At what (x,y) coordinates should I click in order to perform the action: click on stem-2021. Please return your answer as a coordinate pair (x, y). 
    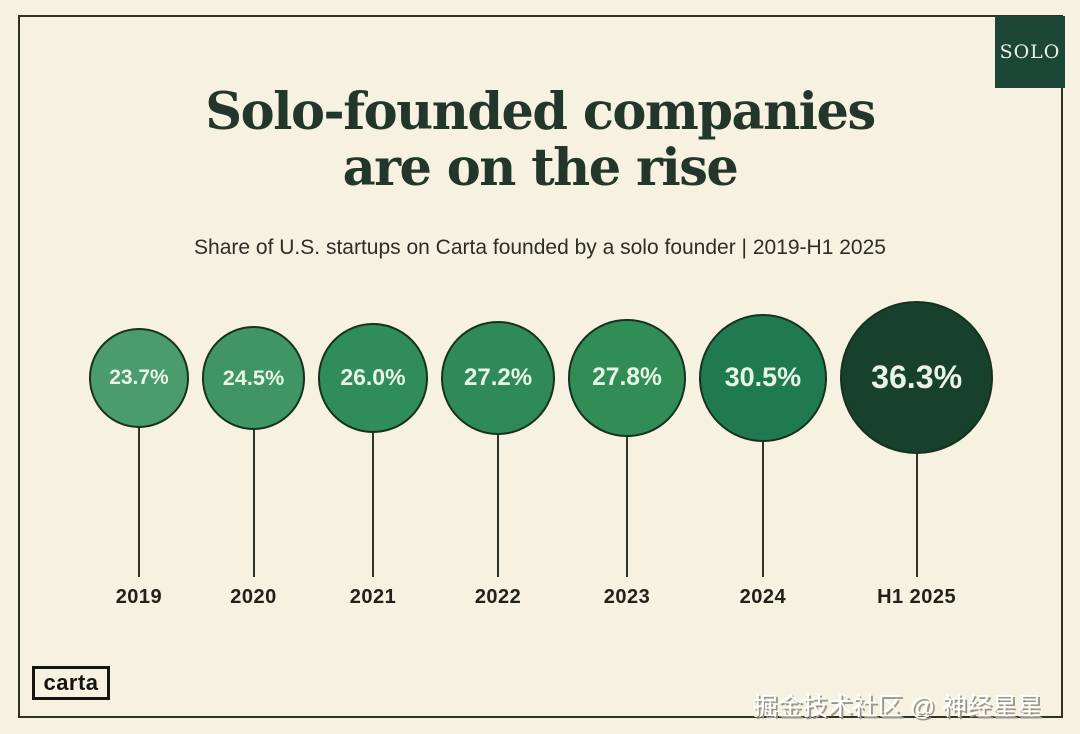
    Looking at the image, I should click on (372, 503).